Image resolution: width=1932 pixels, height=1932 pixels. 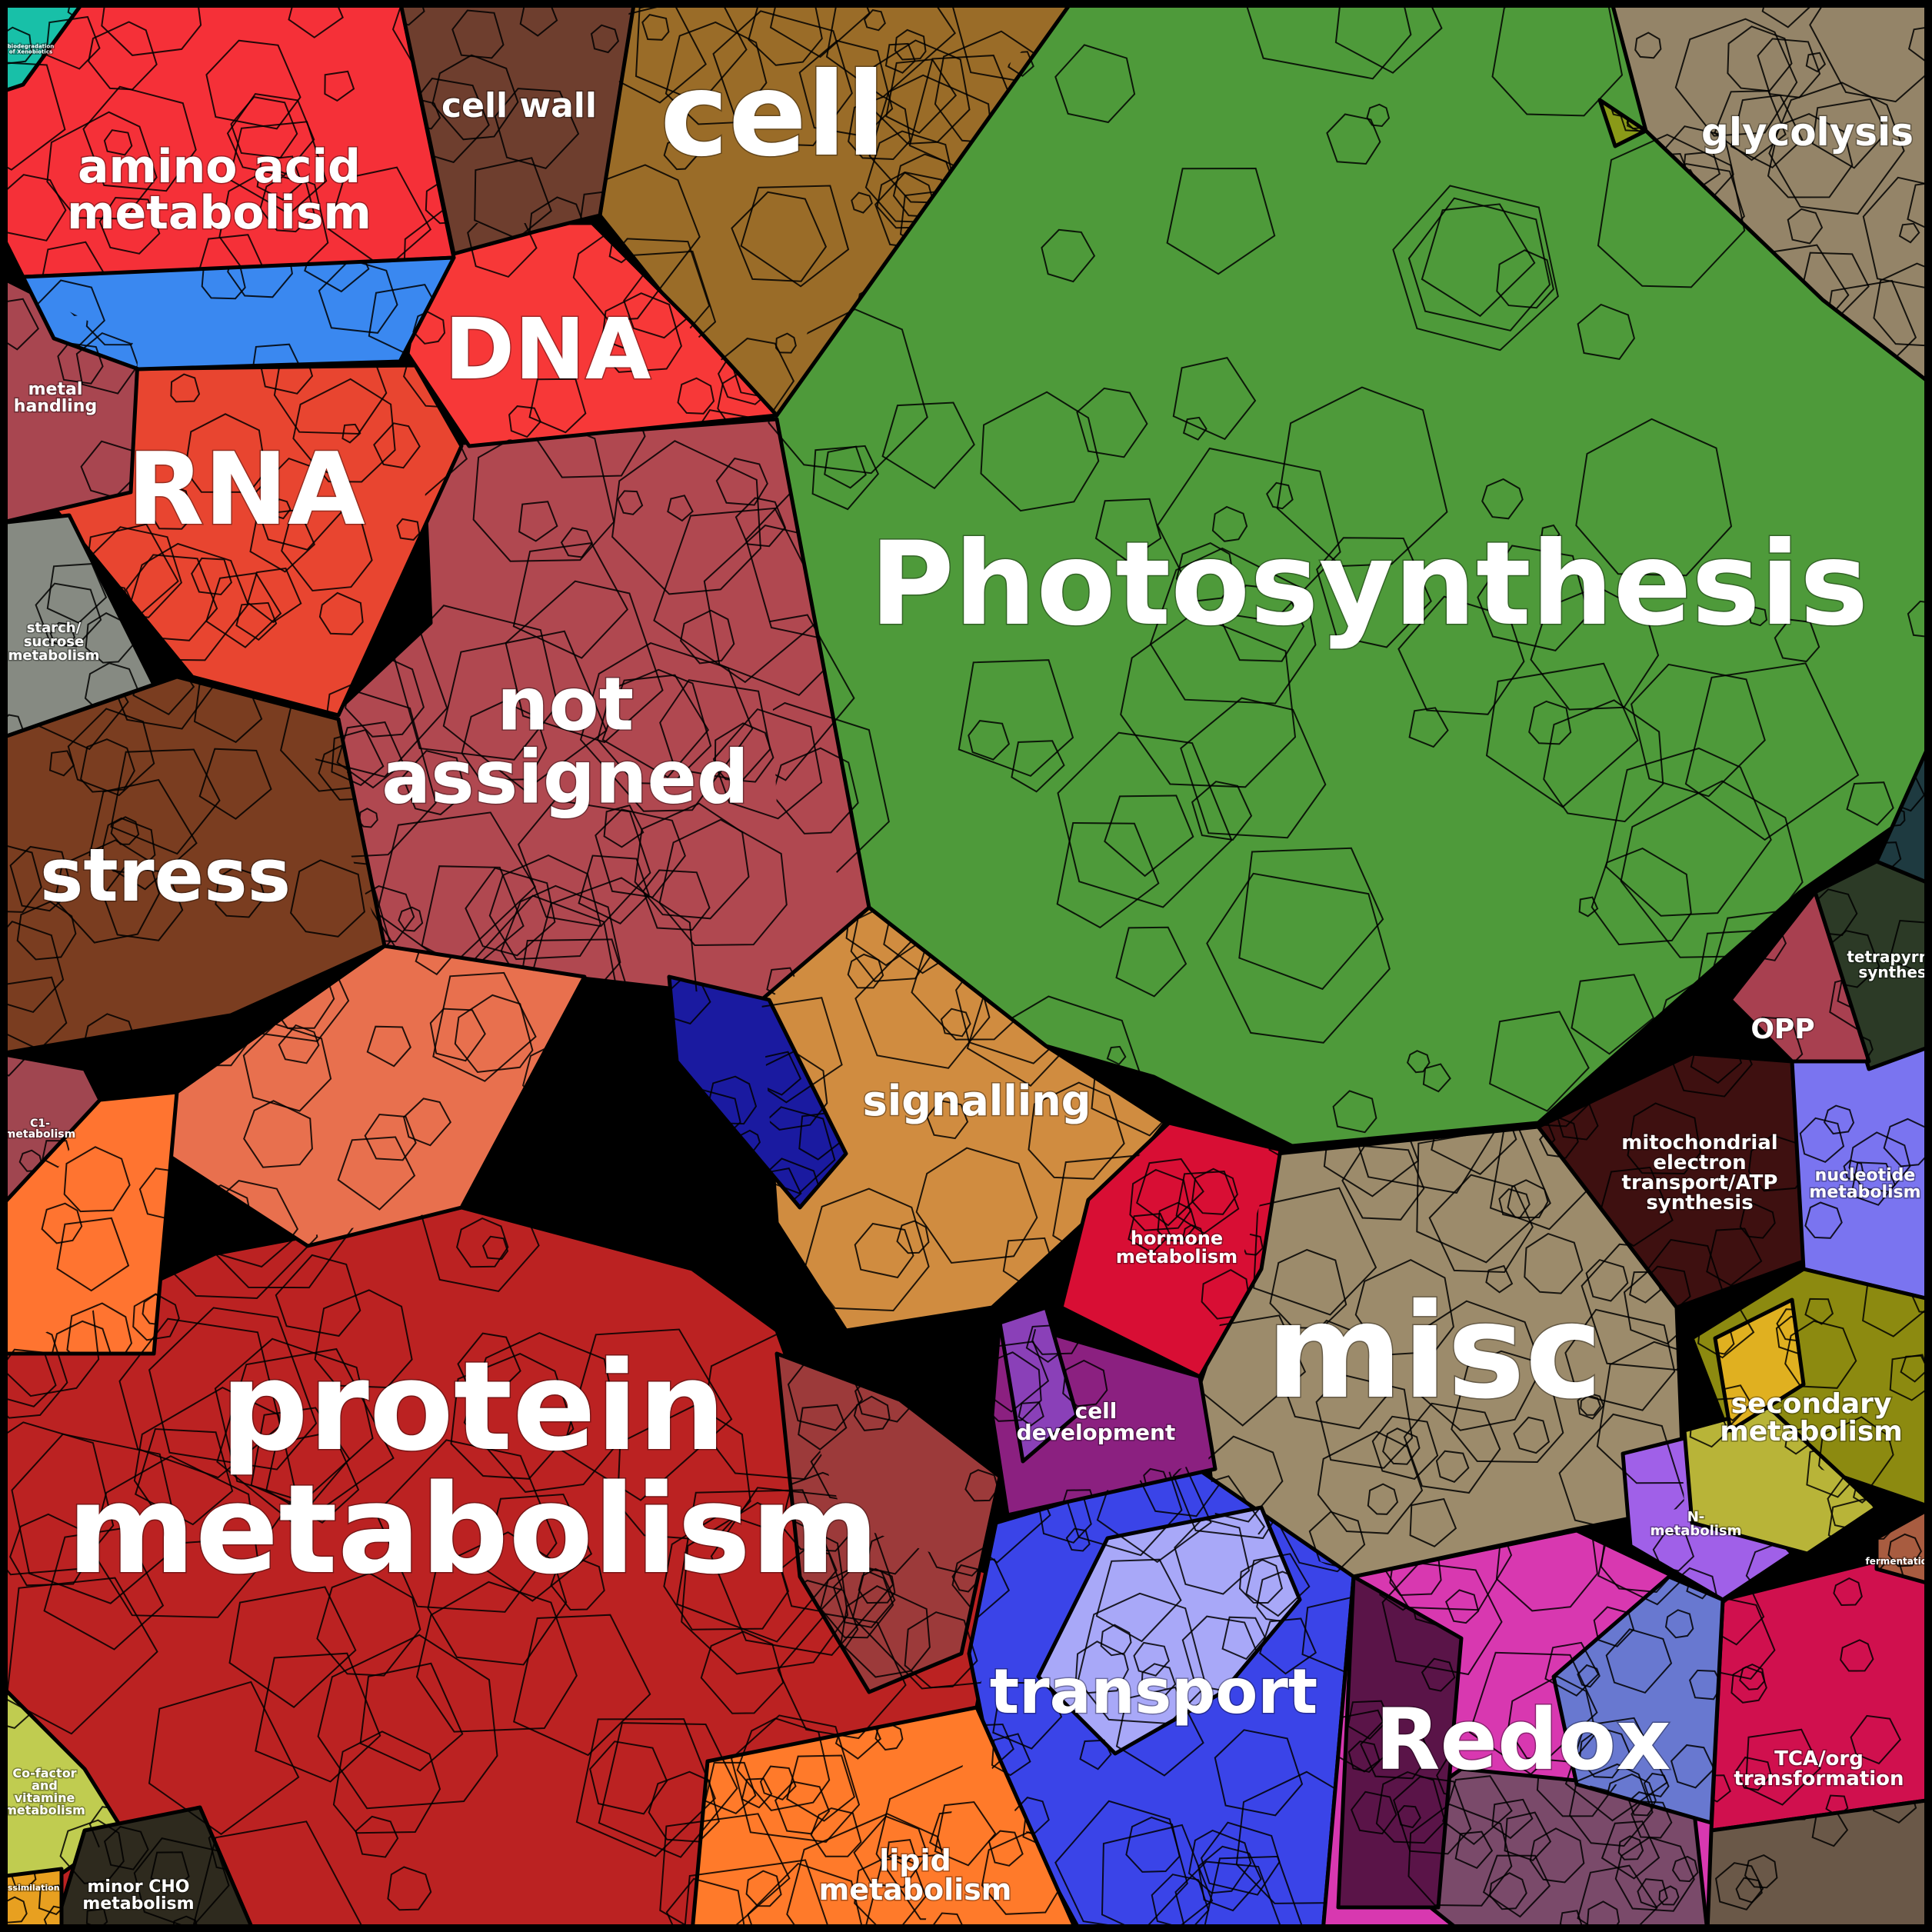 I want to click on label-stress: stress, so click(x=165, y=876).